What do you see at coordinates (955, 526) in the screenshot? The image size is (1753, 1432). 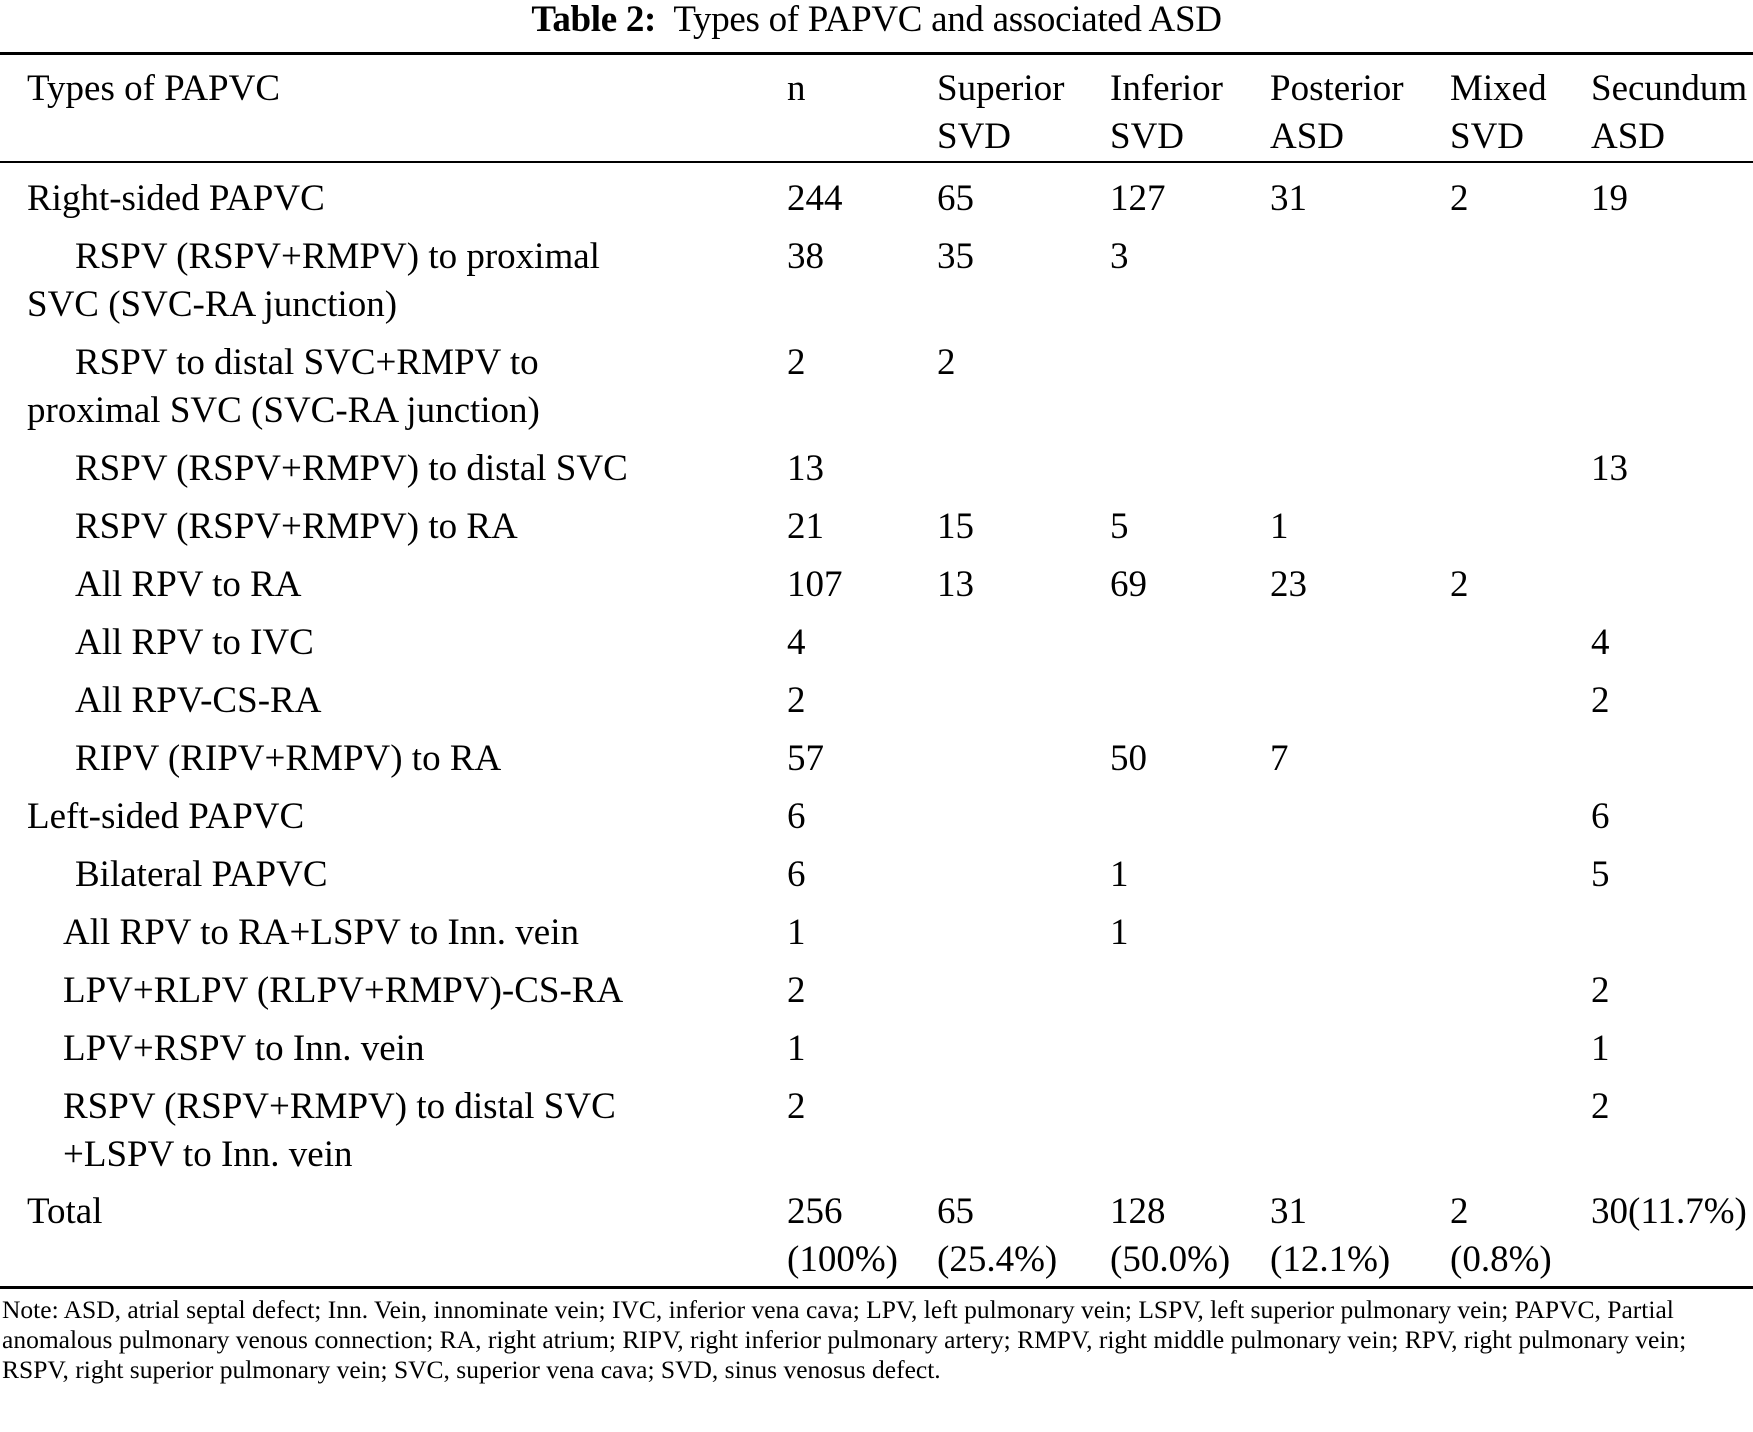 I see `cell-superior-svd: 15` at bounding box center [955, 526].